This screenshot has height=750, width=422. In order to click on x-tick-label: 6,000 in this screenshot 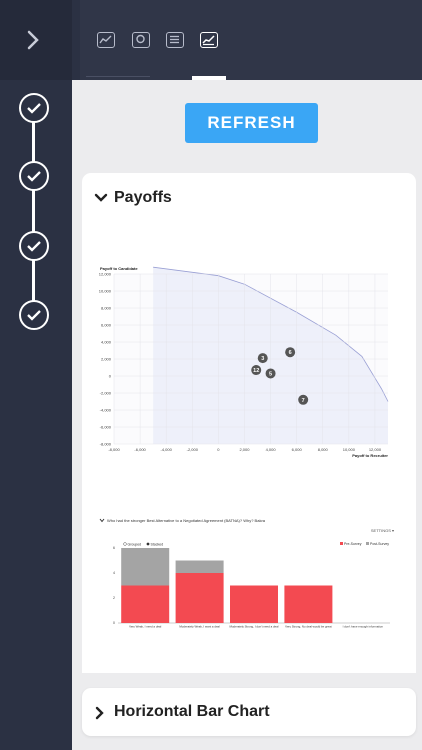, I will do `click(297, 449)`.